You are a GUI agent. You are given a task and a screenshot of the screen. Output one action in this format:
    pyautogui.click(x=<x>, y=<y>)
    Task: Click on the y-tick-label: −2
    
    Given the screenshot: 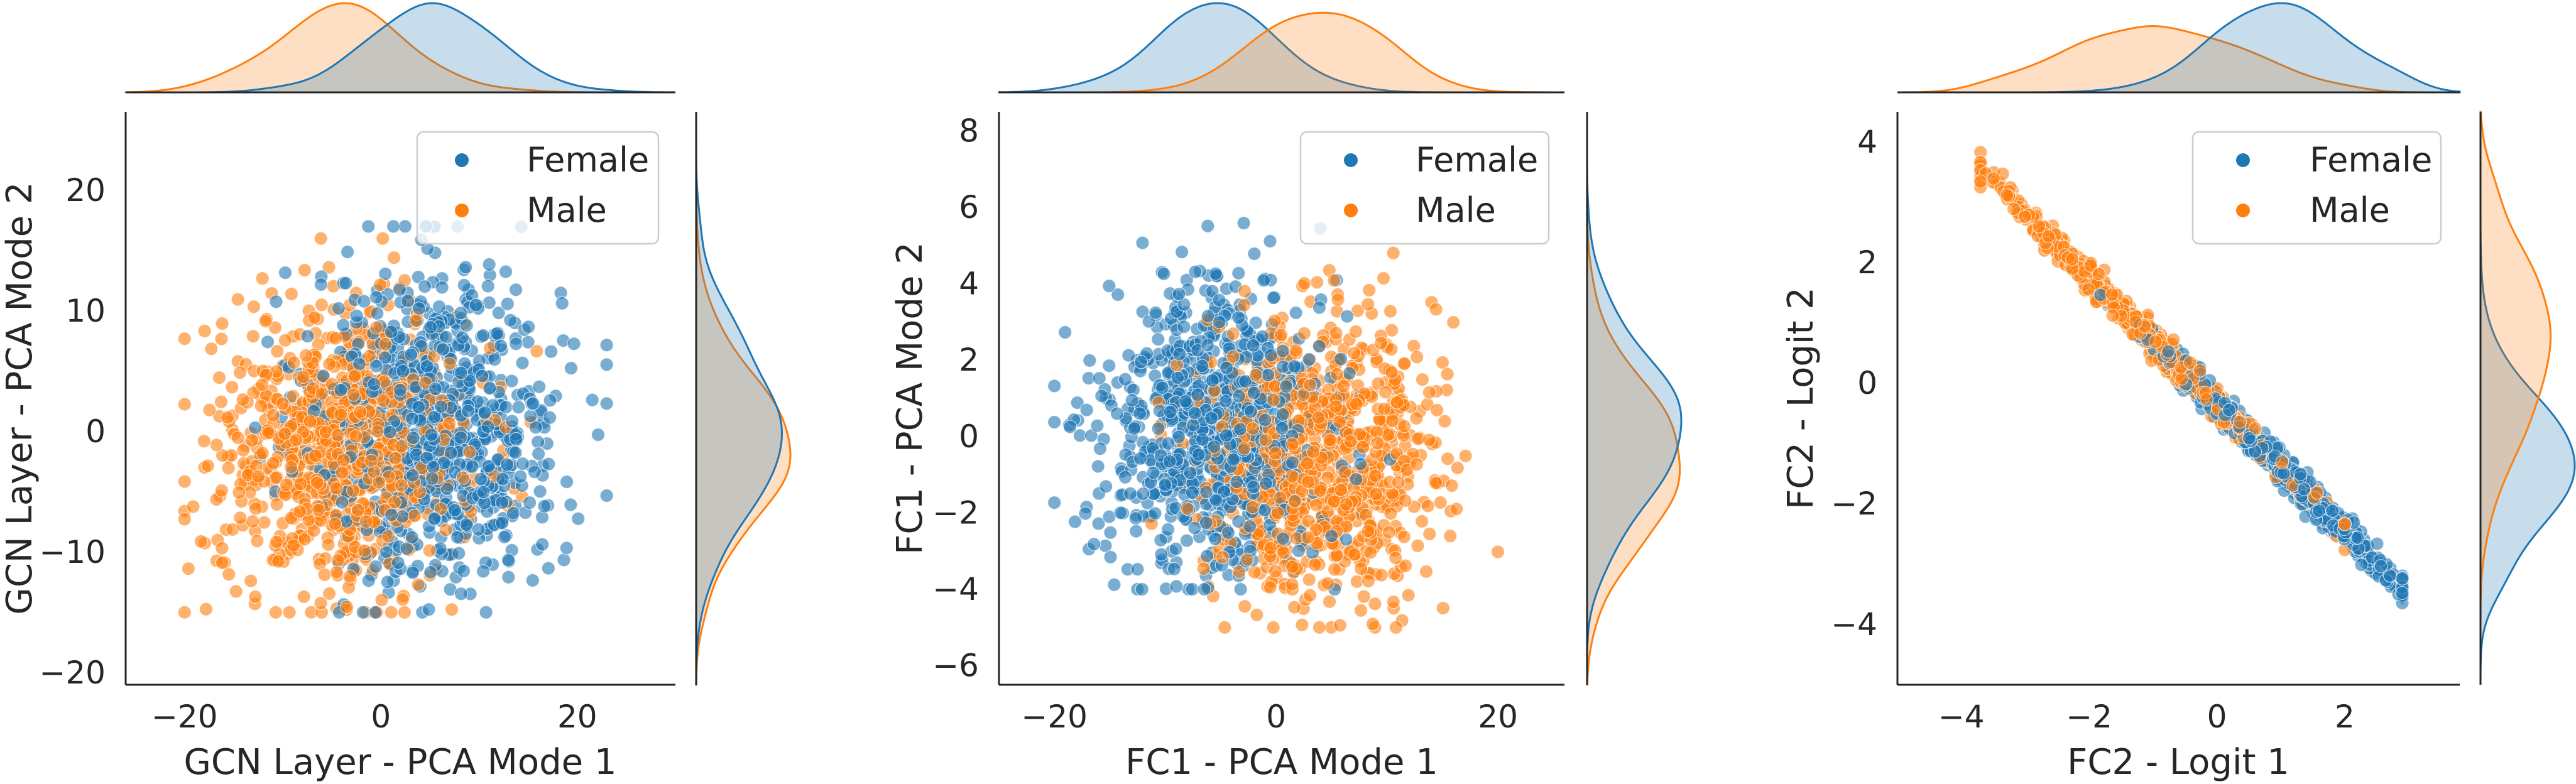 What is the action you would take?
    pyautogui.click(x=956, y=512)
    